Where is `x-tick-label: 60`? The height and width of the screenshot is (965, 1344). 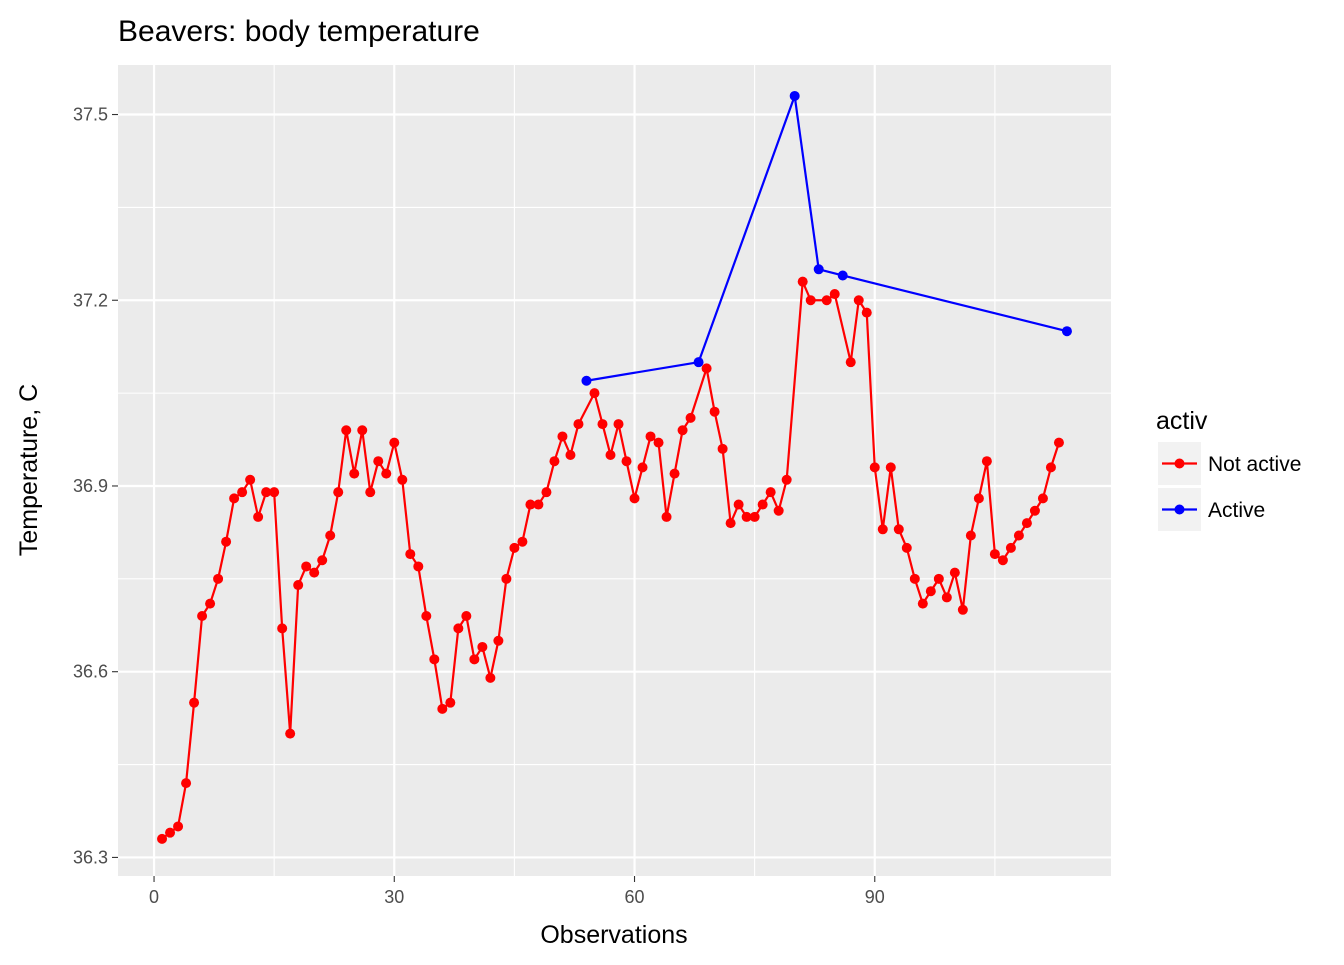 x-tick-label: 60 is located at coordinates (635, 897).